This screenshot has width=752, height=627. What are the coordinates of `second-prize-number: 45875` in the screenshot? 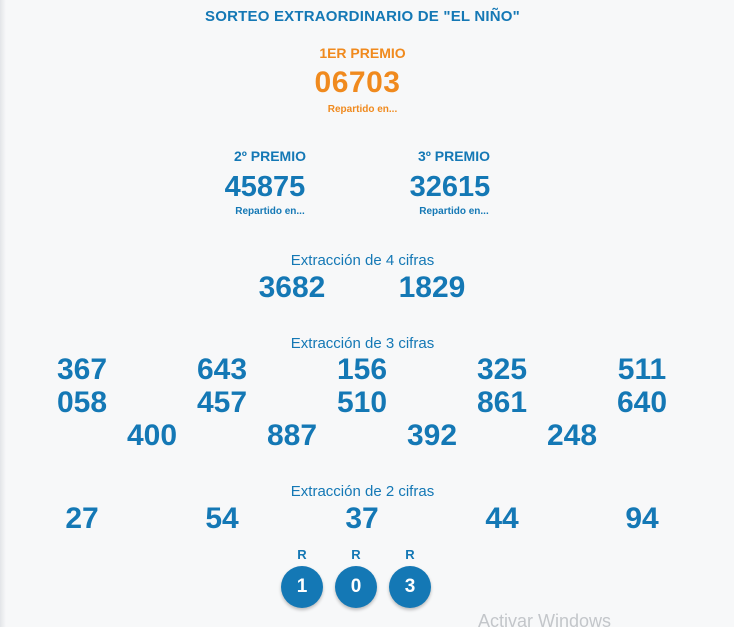 It's located at (265, 187).